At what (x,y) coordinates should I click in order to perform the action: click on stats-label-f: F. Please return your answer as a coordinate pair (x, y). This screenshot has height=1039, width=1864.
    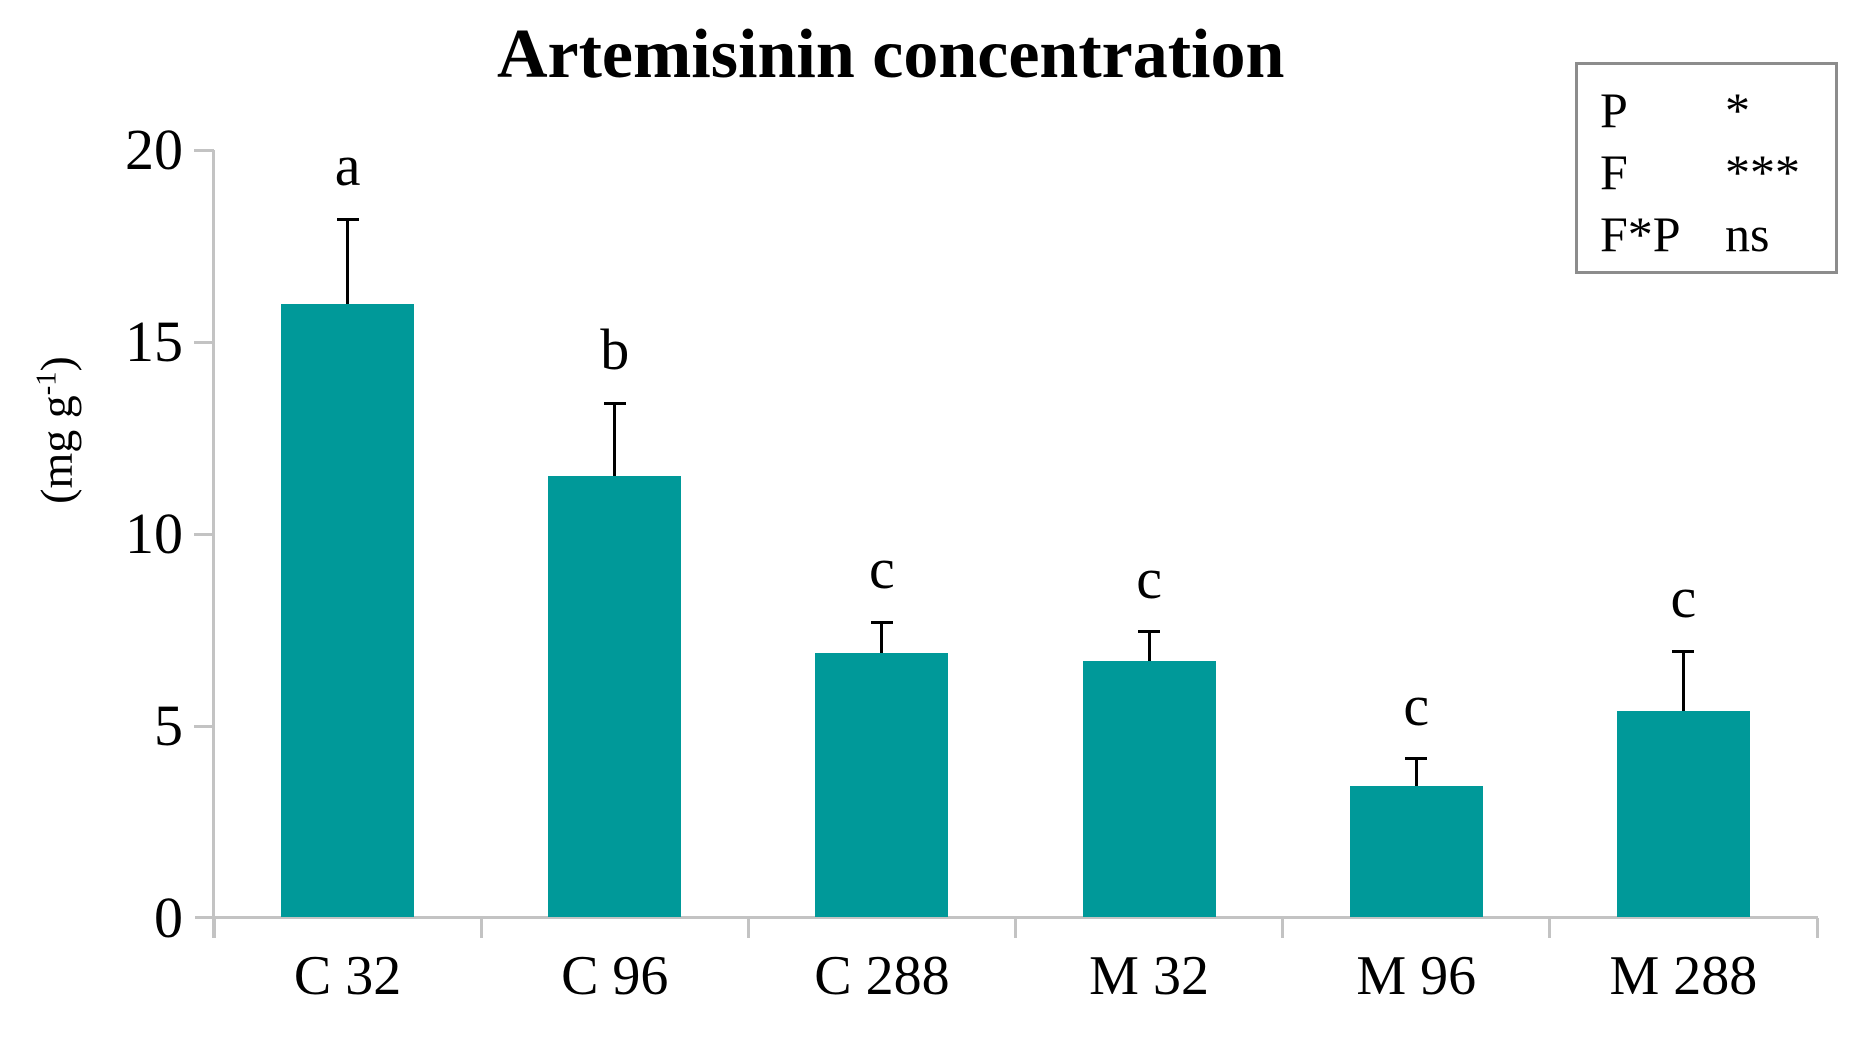
    Looking at the image, I should click on (1614, 172).